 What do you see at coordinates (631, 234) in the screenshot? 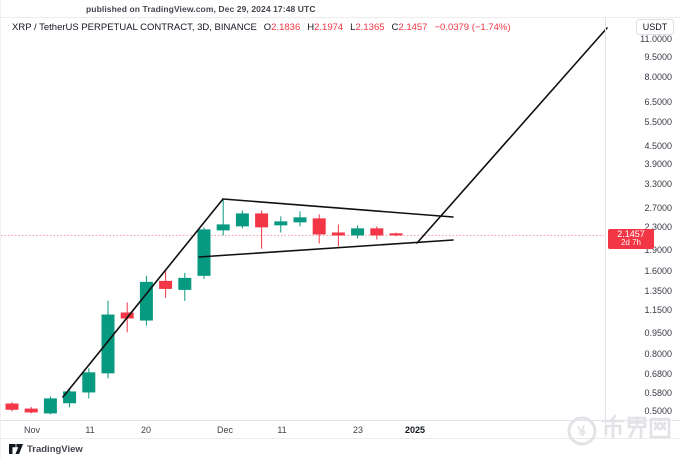
I see `last-price-value: 2.1457` at bounding box center [631, 234].